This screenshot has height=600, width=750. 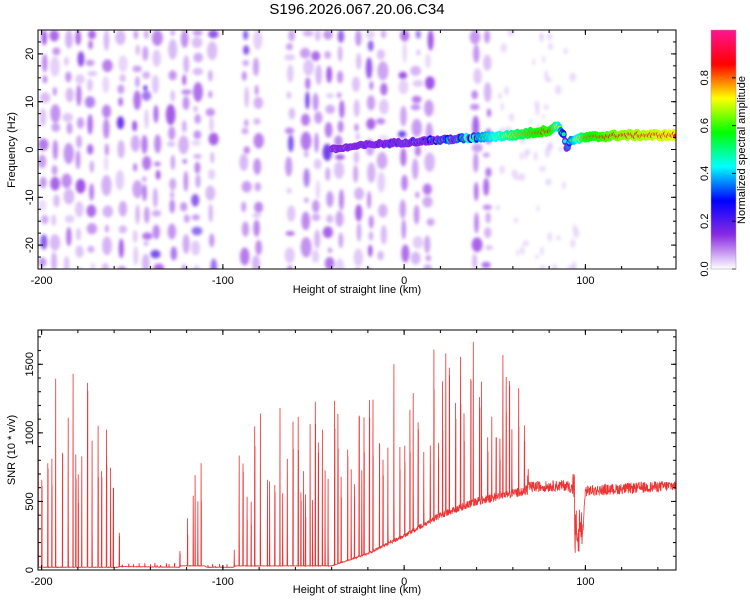 What do you see at coordinates (357, 290) in the screenshot?
I see `spectrogram-x-axis-label: Height of straight line (km)` at bounding box center [357, 290].